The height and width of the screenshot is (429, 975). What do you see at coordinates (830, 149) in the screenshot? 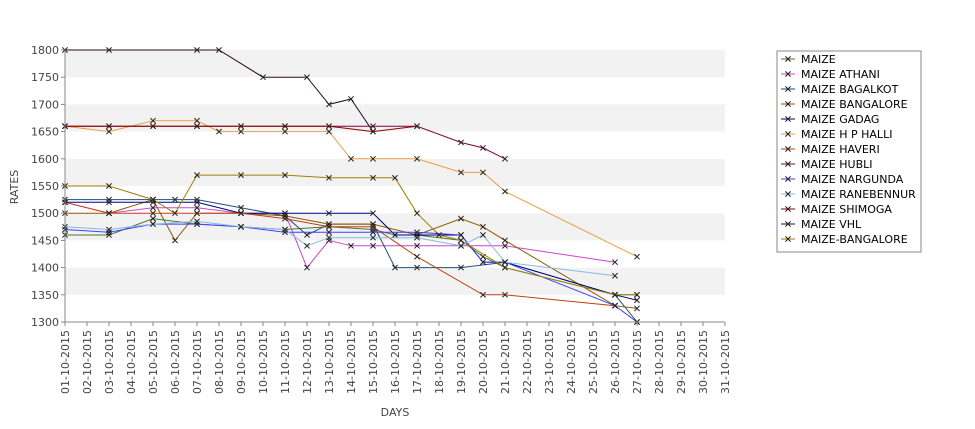
I see `legend-item: MAIZE HAVERI` at bounding box center [830, 149].